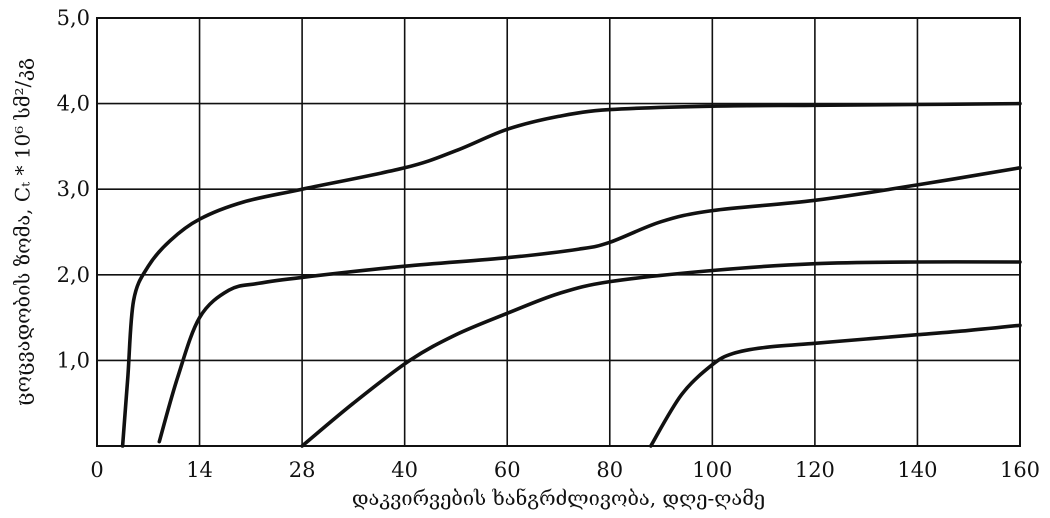 Image resolution: width=1050 pixels, height=518 pixels. I want to click on y-tick-labels: 1,0 2,0 3,0 4,0 5,0, so click(73, 189).